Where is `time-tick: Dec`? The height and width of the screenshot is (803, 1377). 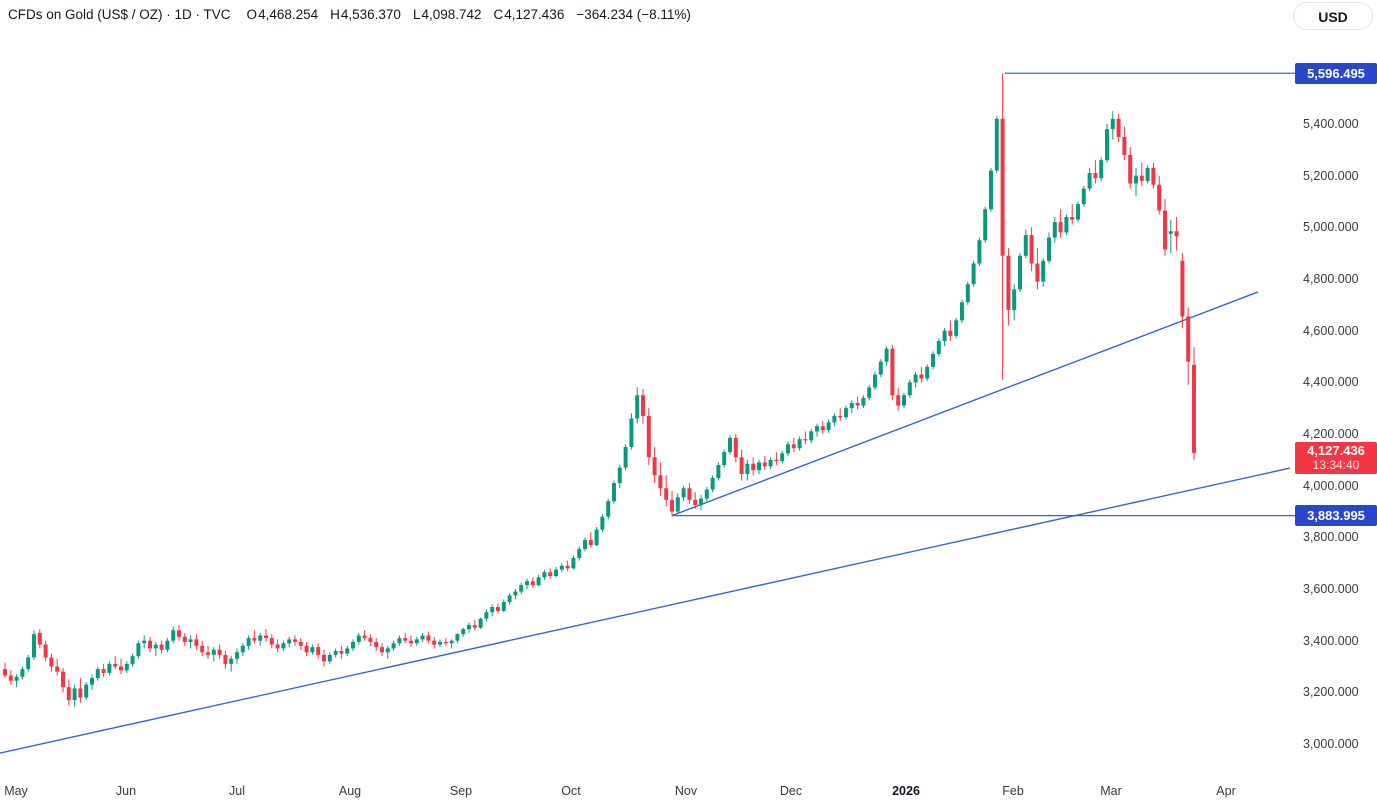 time-tick: Dec is located at coordinates (791, 791).